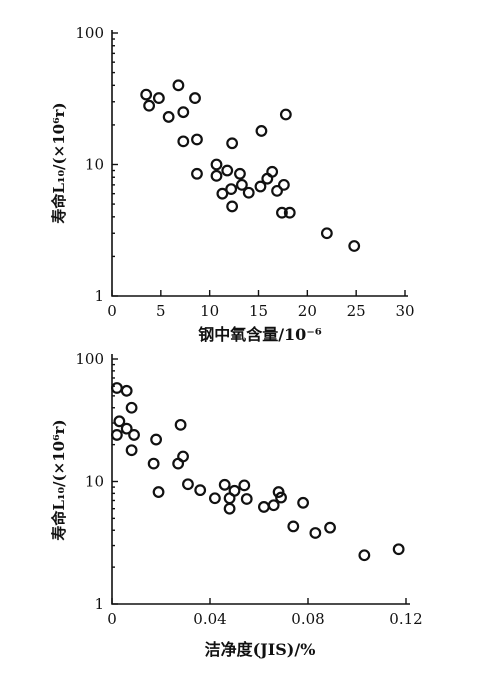  I want to click on x-axis-label: 洁净度(JIS)/%, so click(260, 649).